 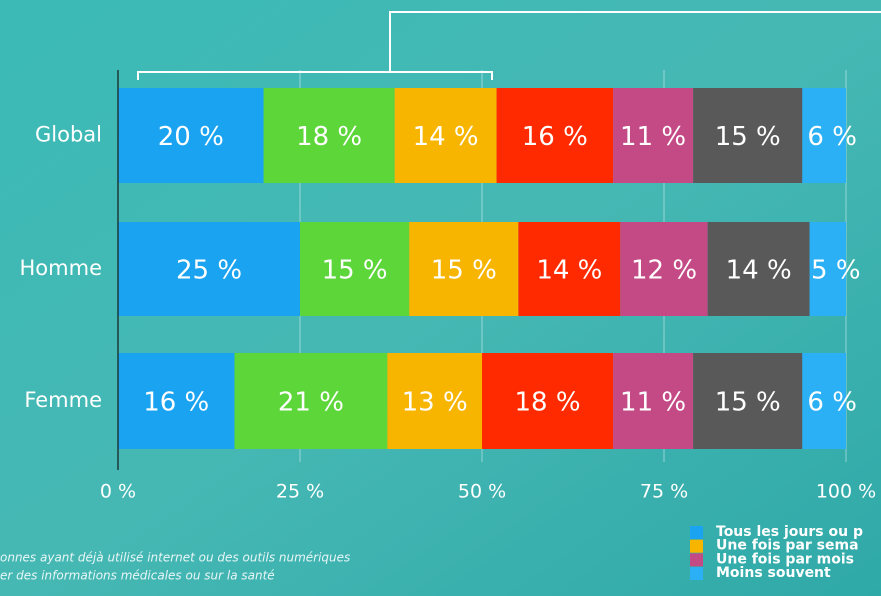 What do you see at coordinates (63, 400) in the screenshot?
I see `y-tick-label: Femme` at bounding box center [63, 400].